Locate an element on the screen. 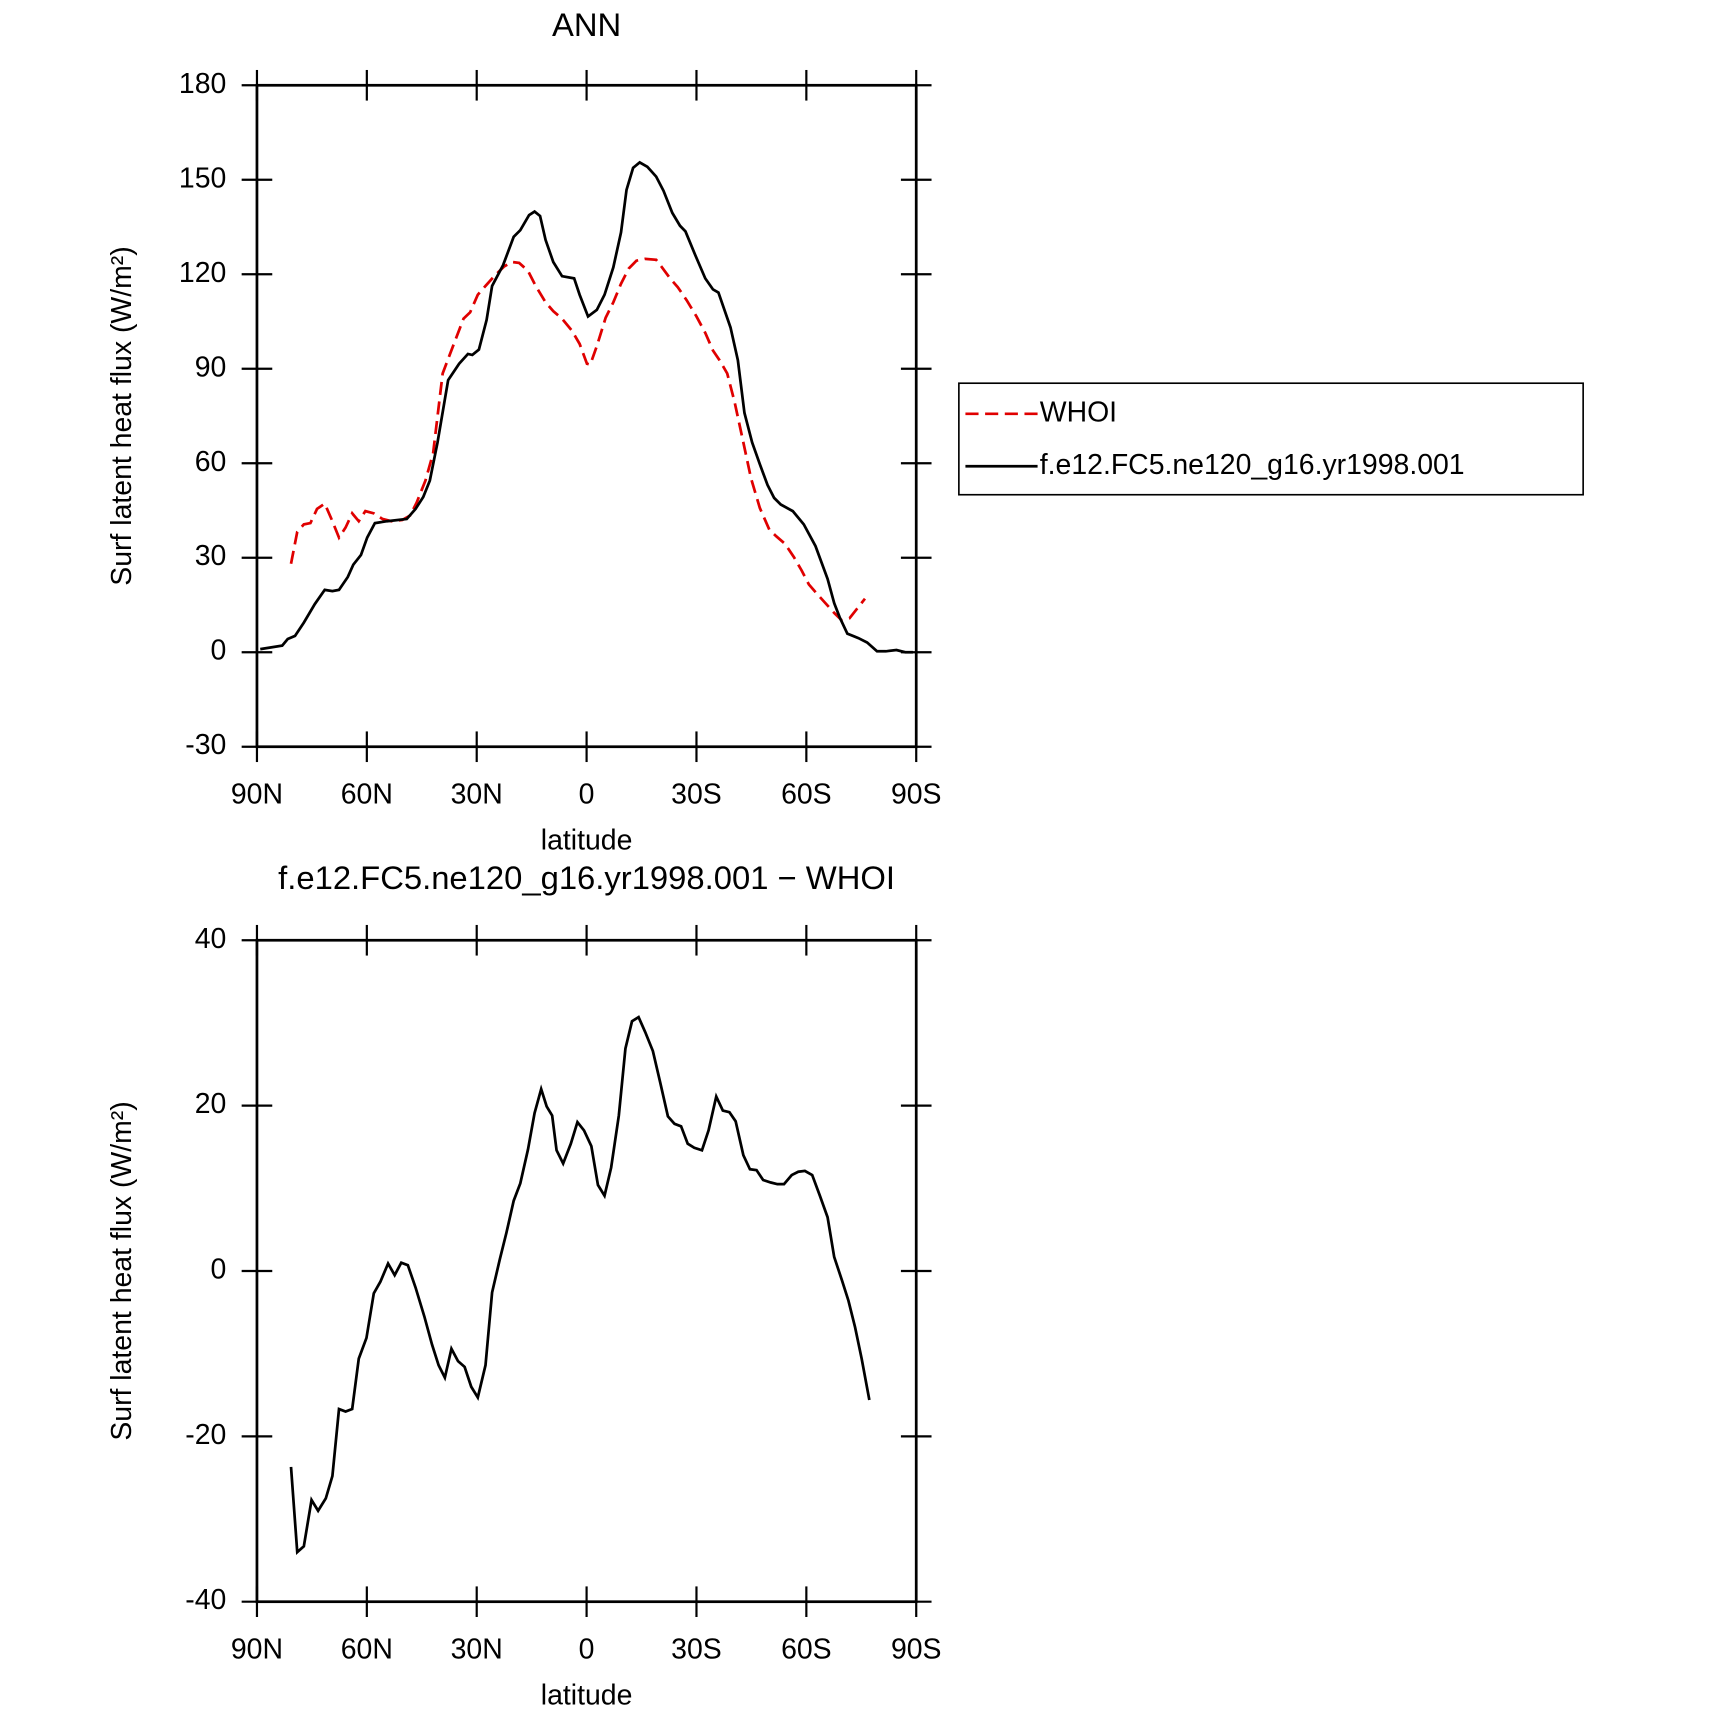 Image resolution: width=1710 pixels, height=1734 pixels. y-tick-label: 150 is located at coordinates (202, 178).